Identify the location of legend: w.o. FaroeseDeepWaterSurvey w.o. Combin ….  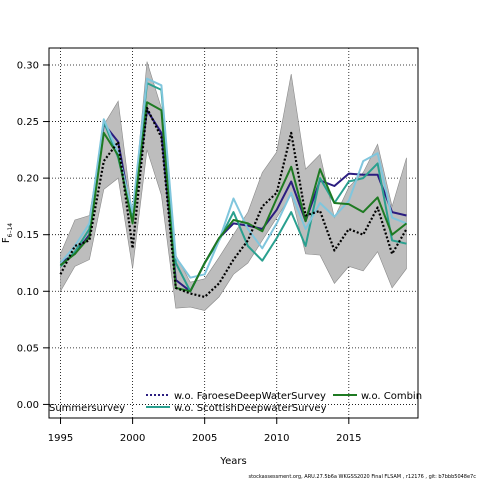
(235, 402).